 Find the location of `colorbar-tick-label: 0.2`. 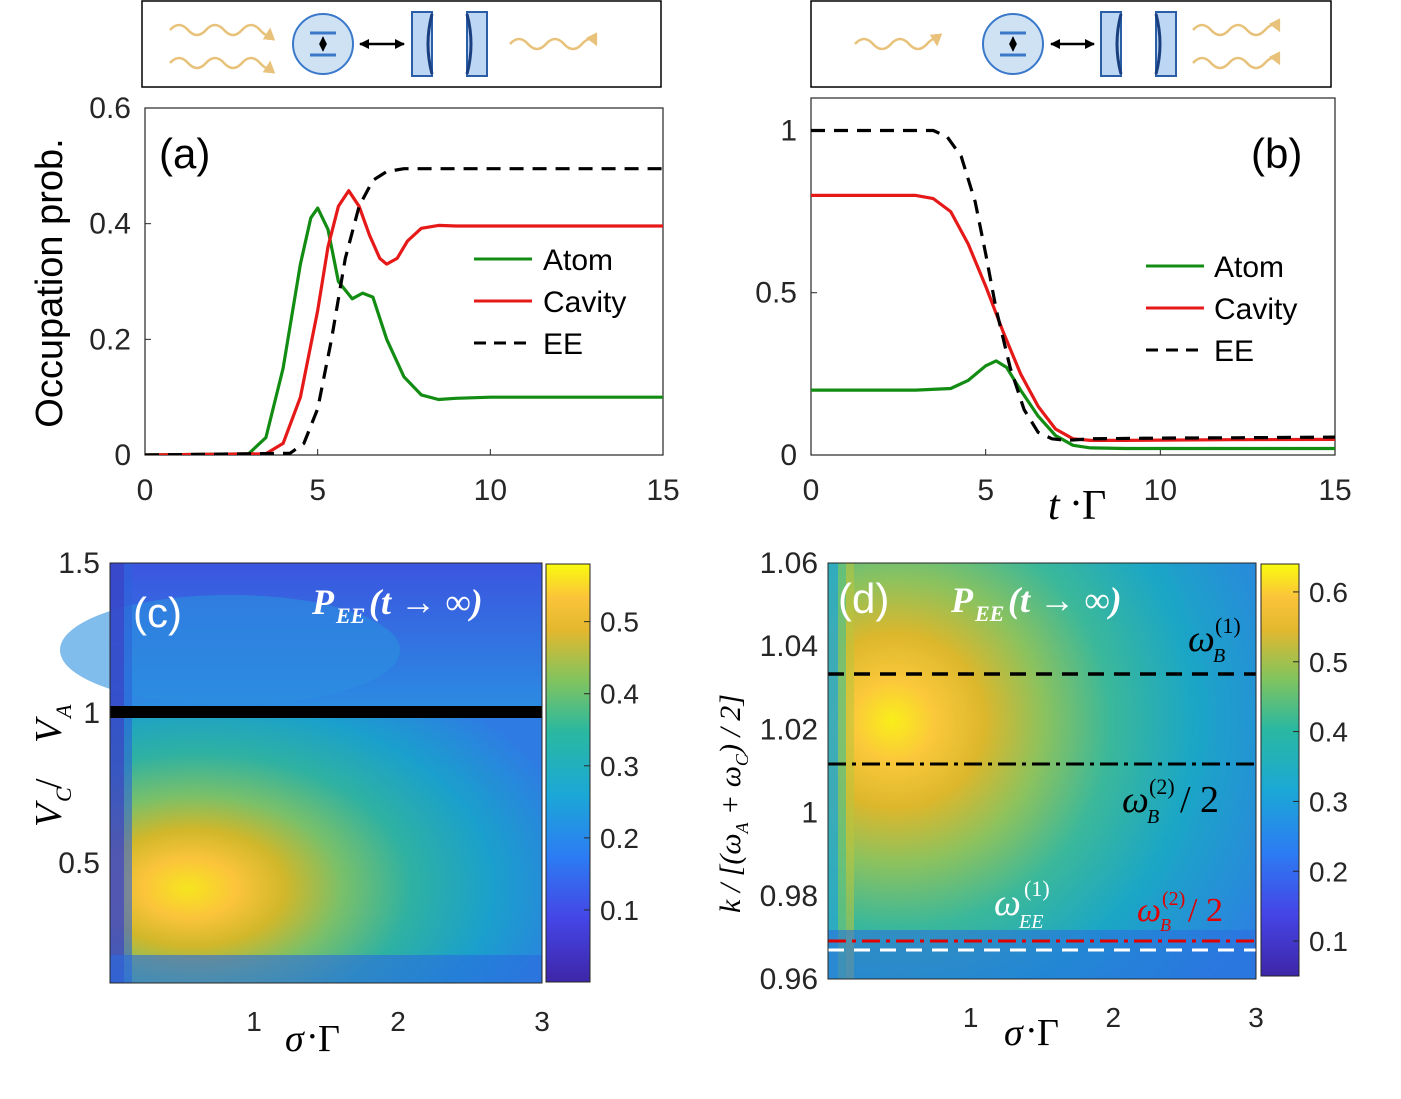

colorbar-tick-label: 0.2 is located at coordinates (1328, 871).